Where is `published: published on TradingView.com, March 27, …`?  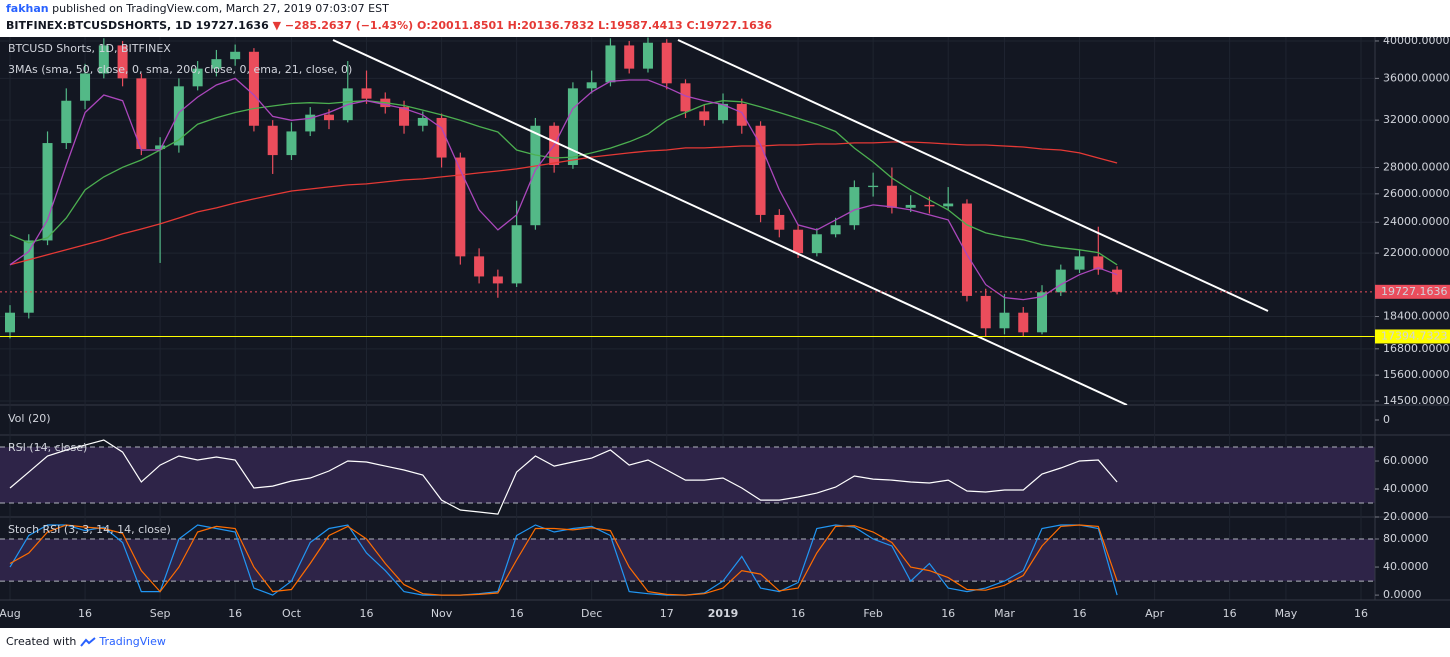 published: published on TradingView.com, March 27, … is located at coordinates (220, 8).